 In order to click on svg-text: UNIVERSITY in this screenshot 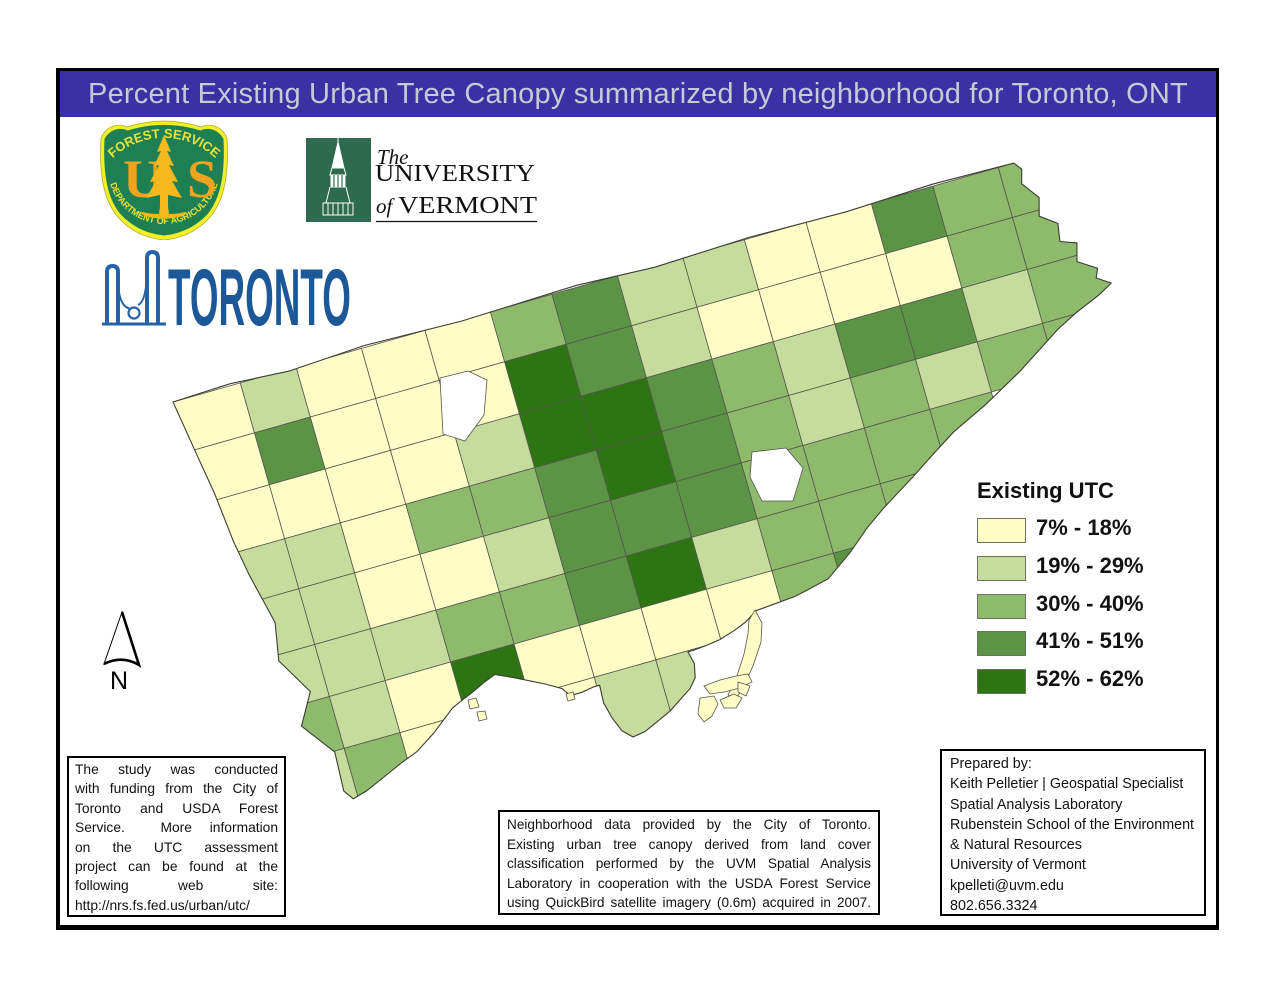, I will do `click(455, 174)`.